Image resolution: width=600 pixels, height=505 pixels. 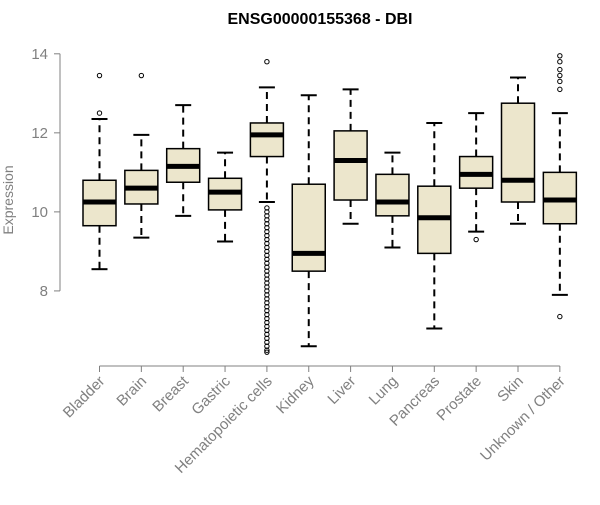 I want to click on x-tick-label: Prostate, so click(x=459, y=399).